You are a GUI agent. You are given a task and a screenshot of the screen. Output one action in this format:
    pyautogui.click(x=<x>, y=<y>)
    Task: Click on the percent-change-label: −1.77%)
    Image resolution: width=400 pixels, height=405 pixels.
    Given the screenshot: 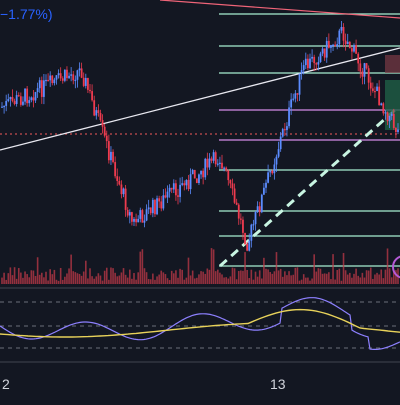 What is the action you would take?
    pyautogui.click(x=26, y=14)
    